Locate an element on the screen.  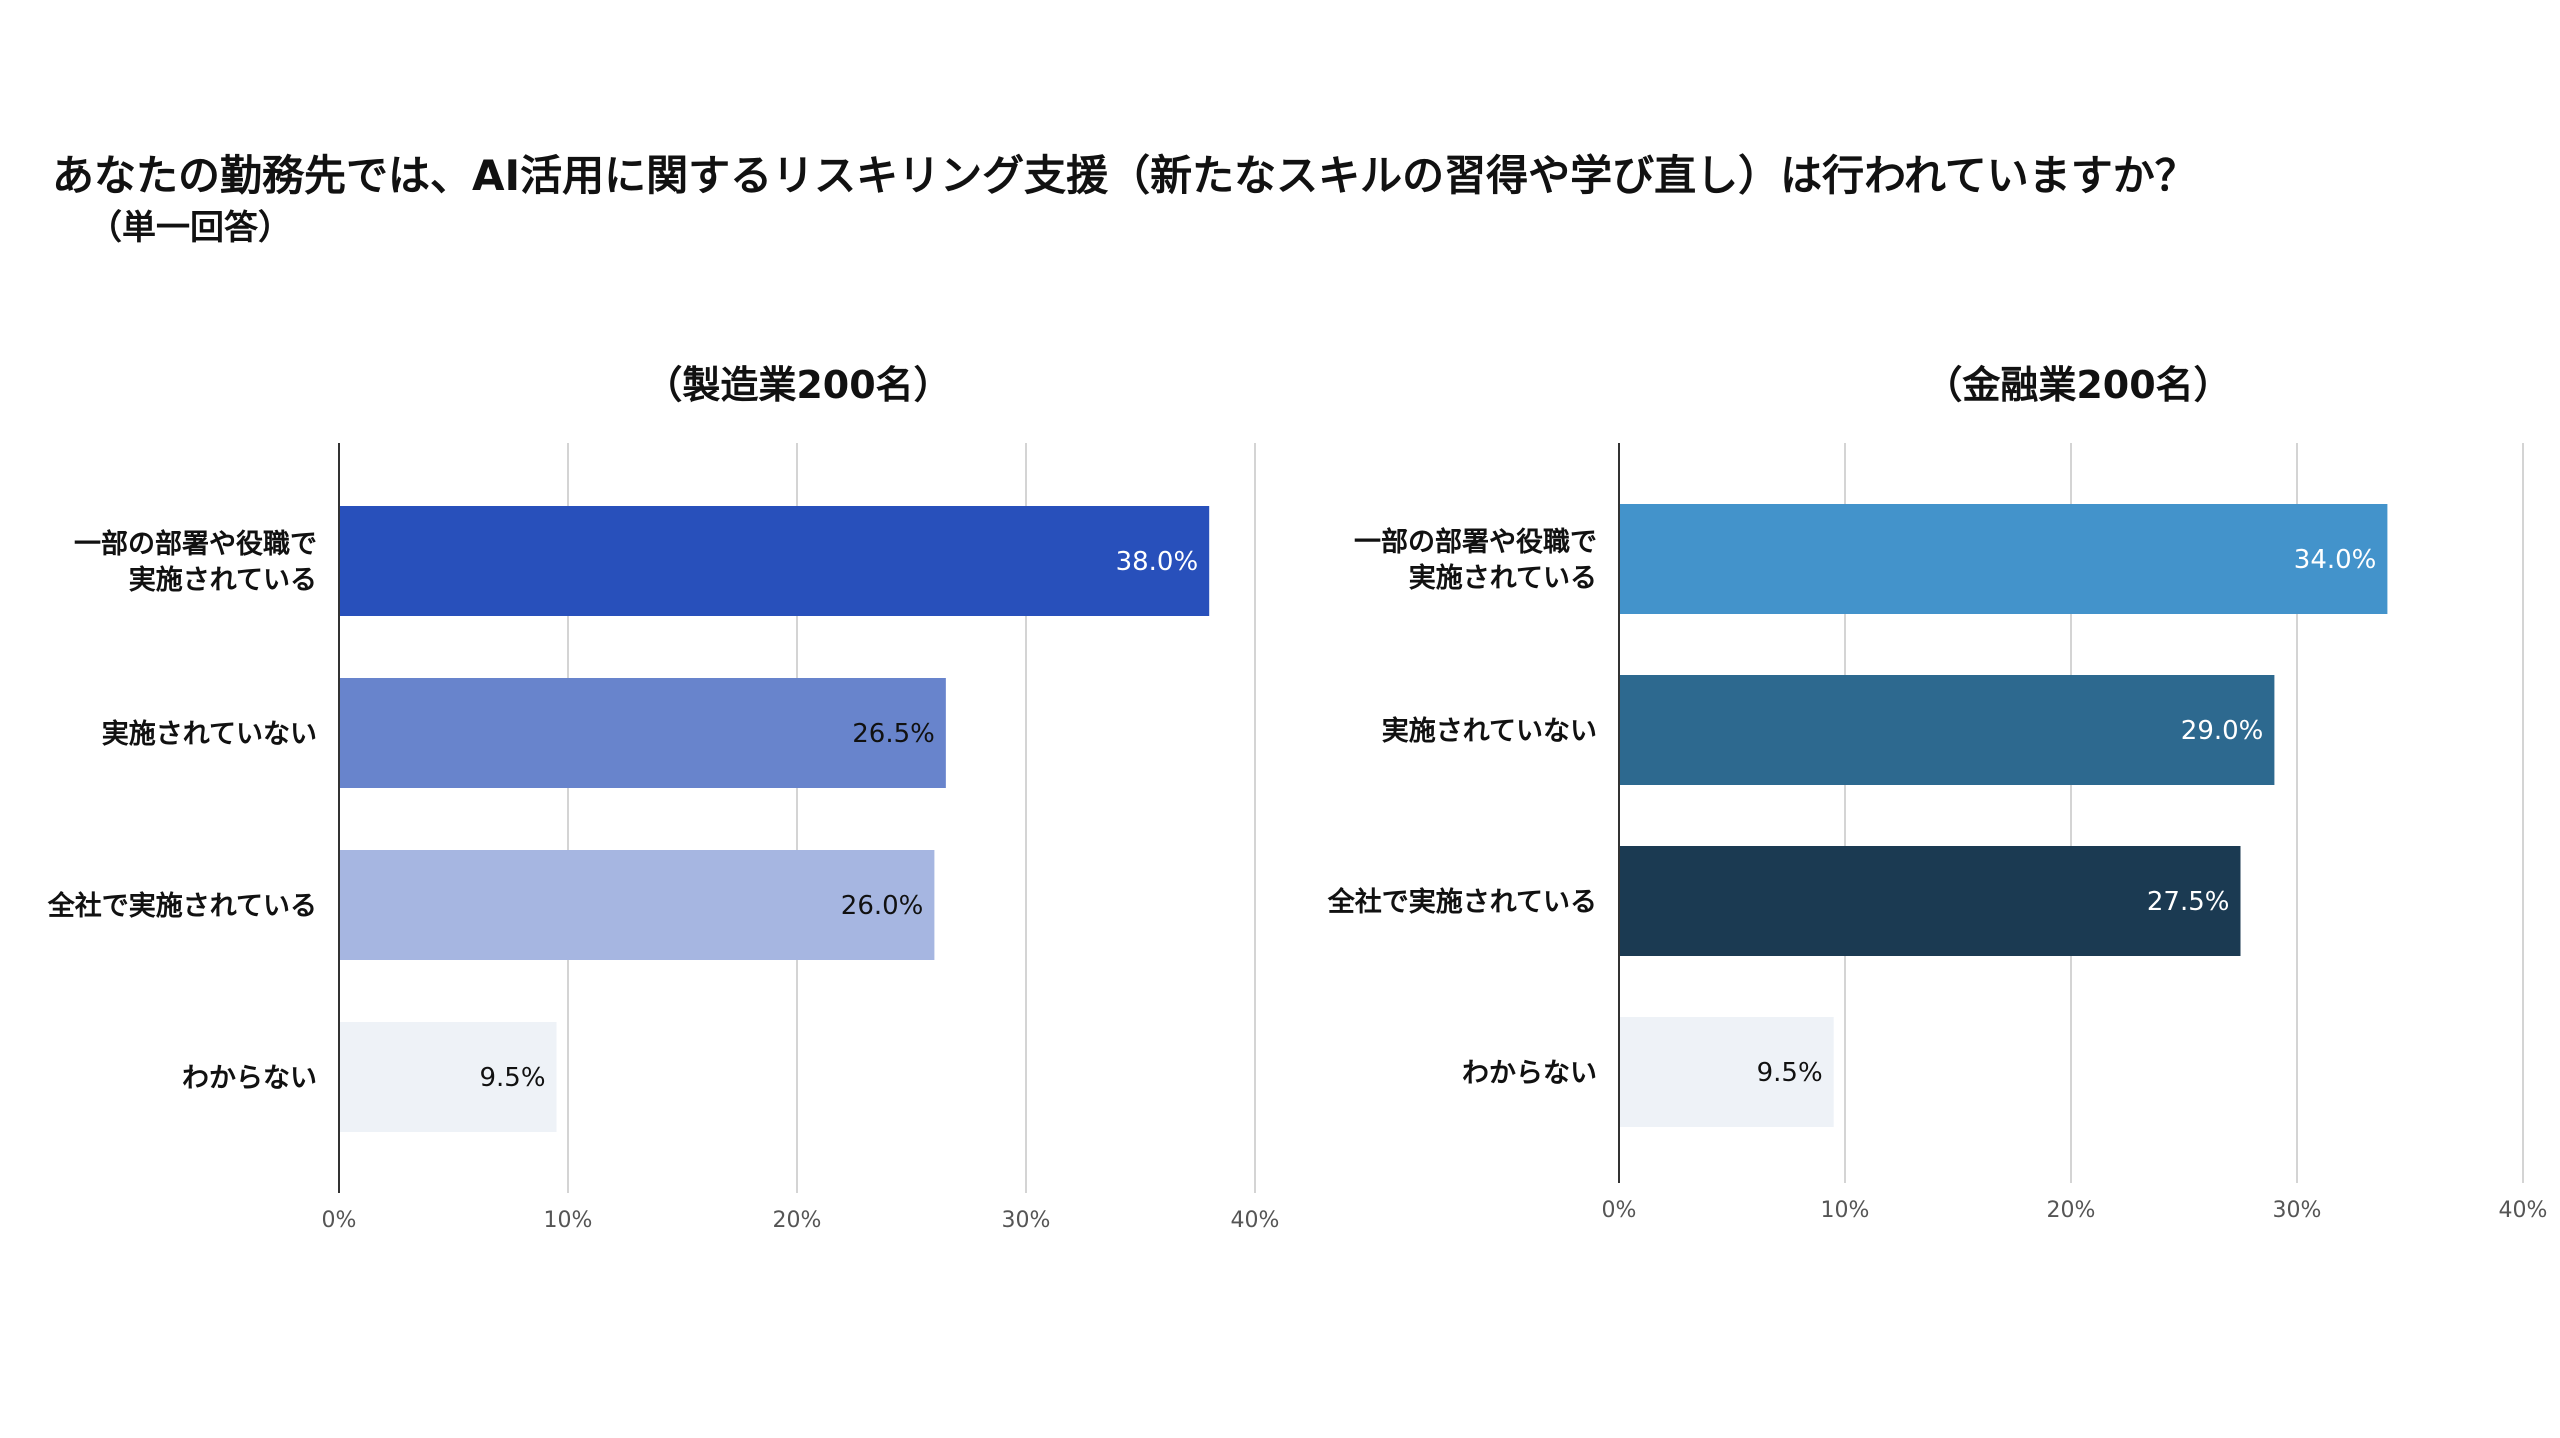
data-label: 26.0% is located at coordinates (882, 906).